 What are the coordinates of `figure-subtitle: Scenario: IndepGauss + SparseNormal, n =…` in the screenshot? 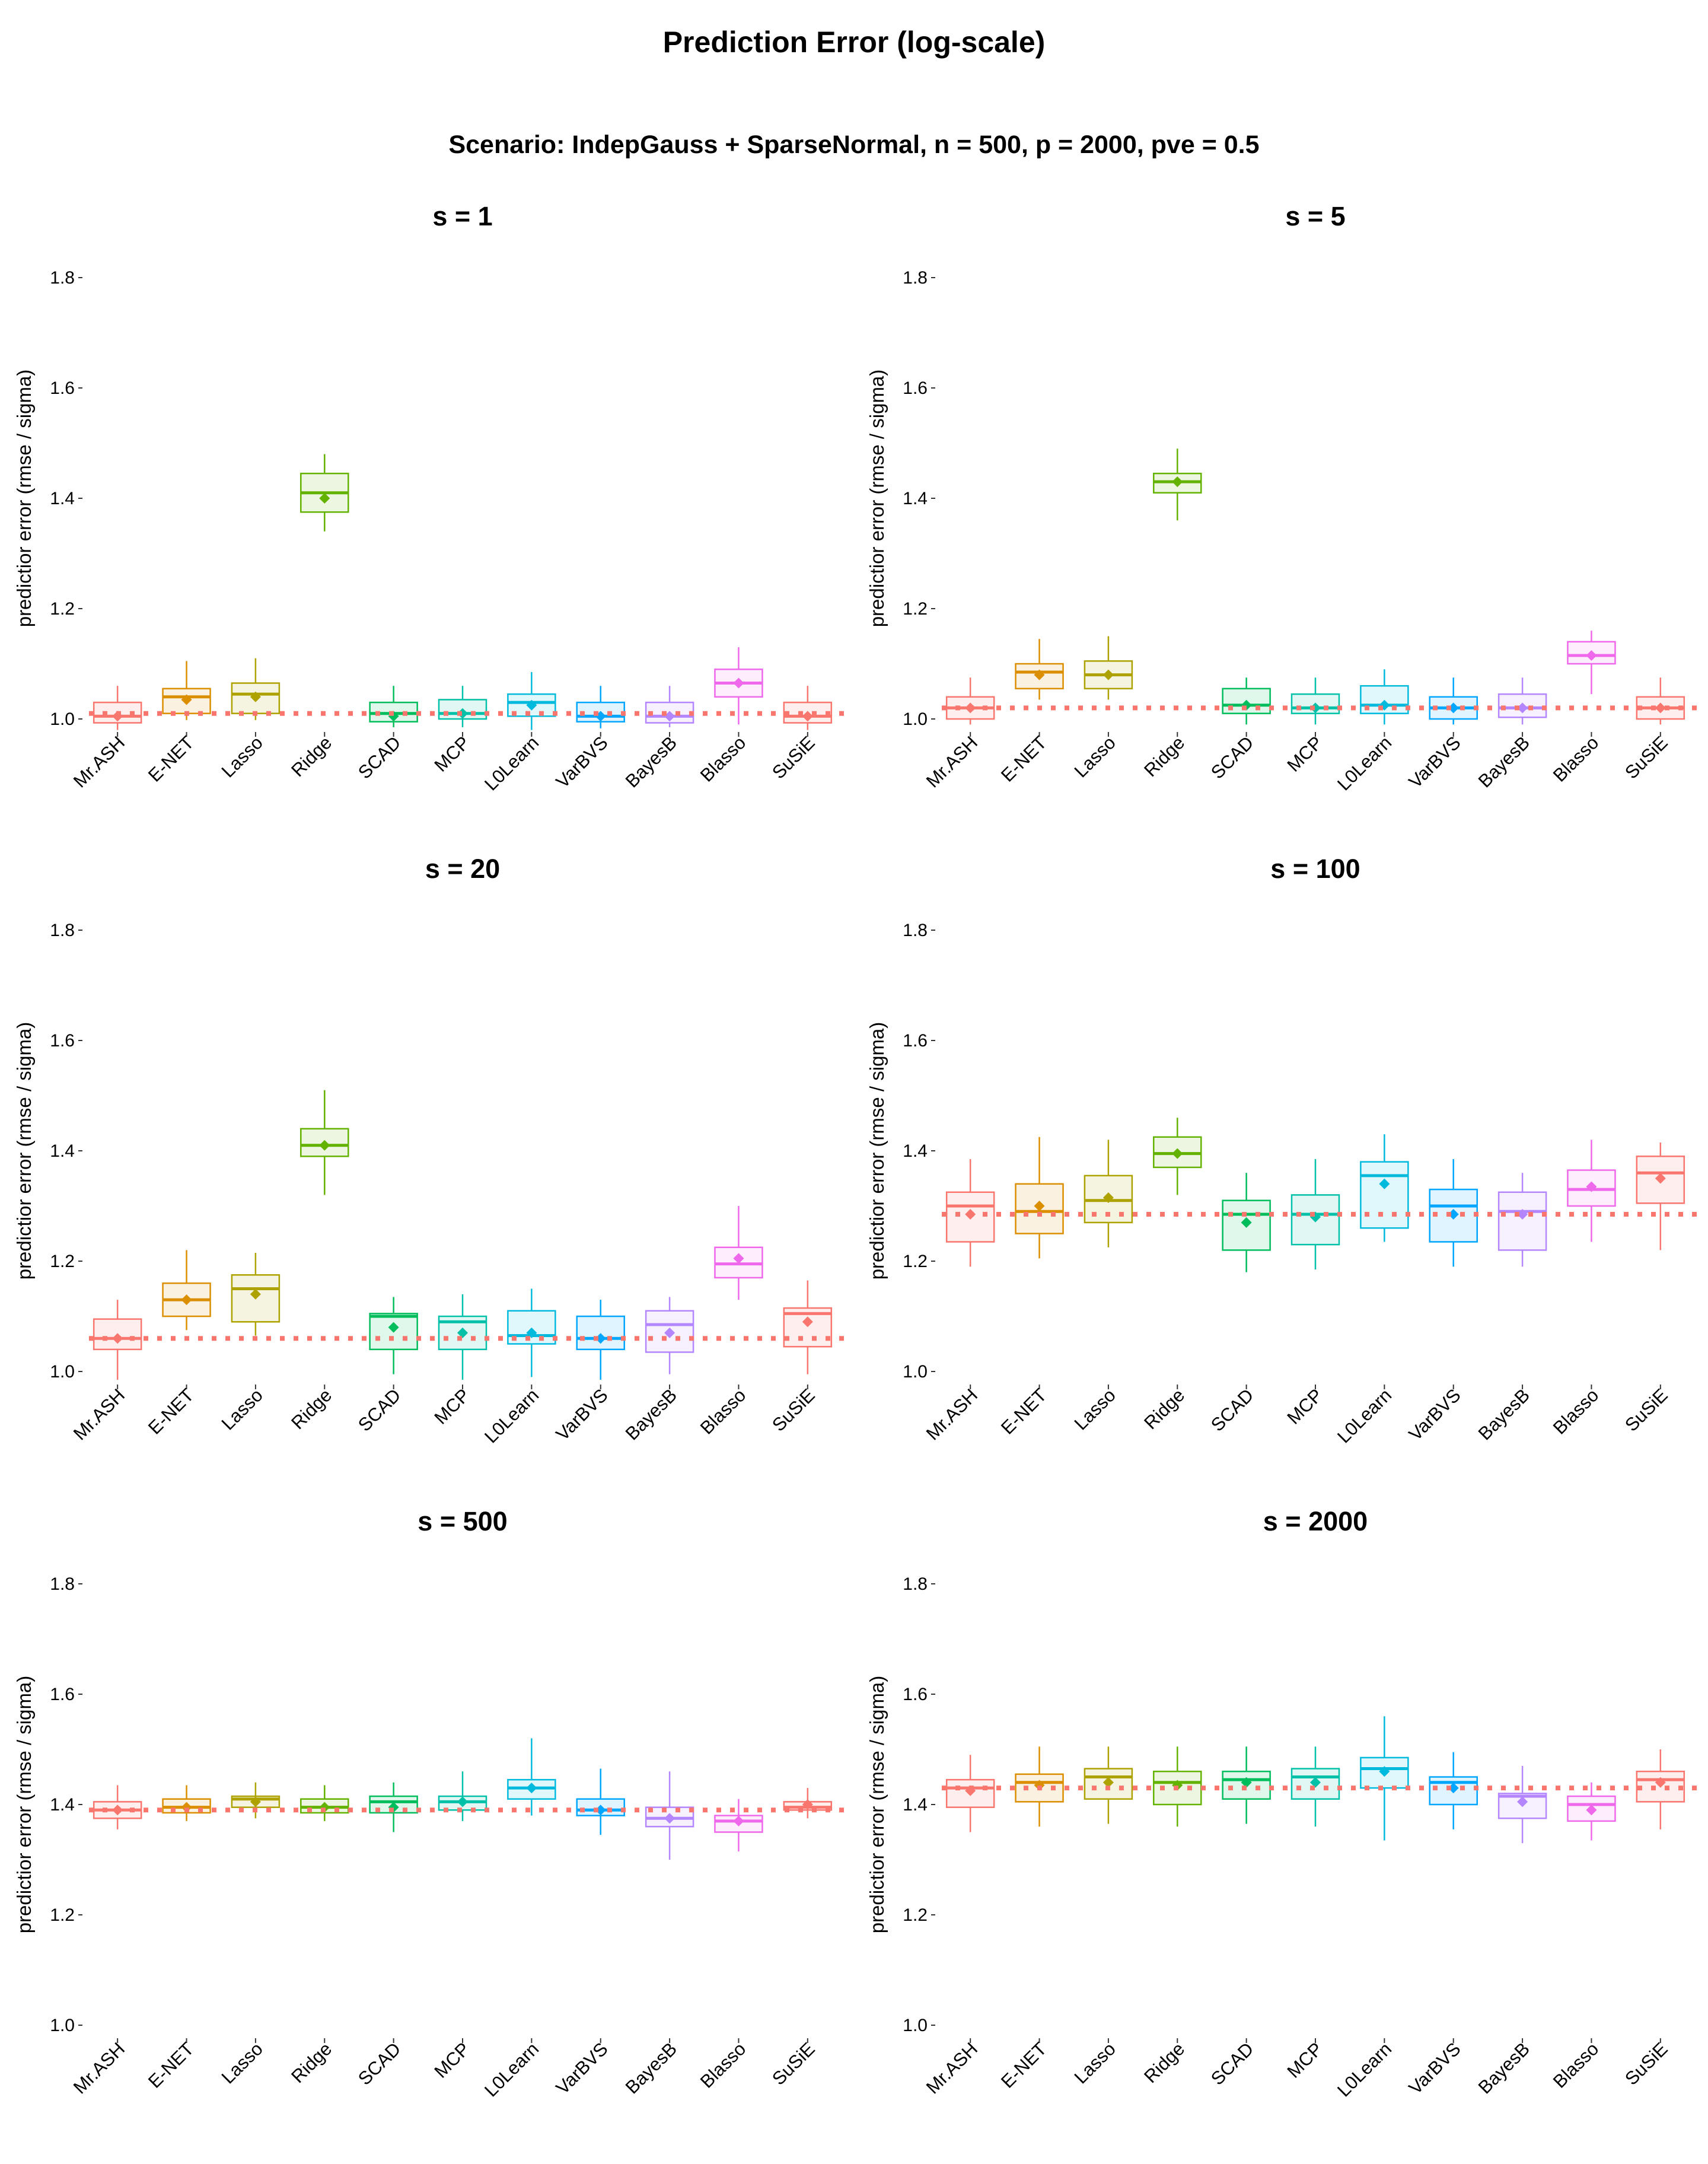 It's located at (853, 145).